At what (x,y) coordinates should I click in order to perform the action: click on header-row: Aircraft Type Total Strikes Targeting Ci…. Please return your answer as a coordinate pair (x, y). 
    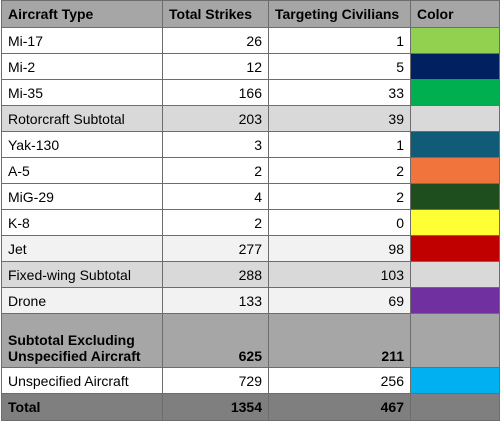
    Looking at the image, I should click on (250, 14).